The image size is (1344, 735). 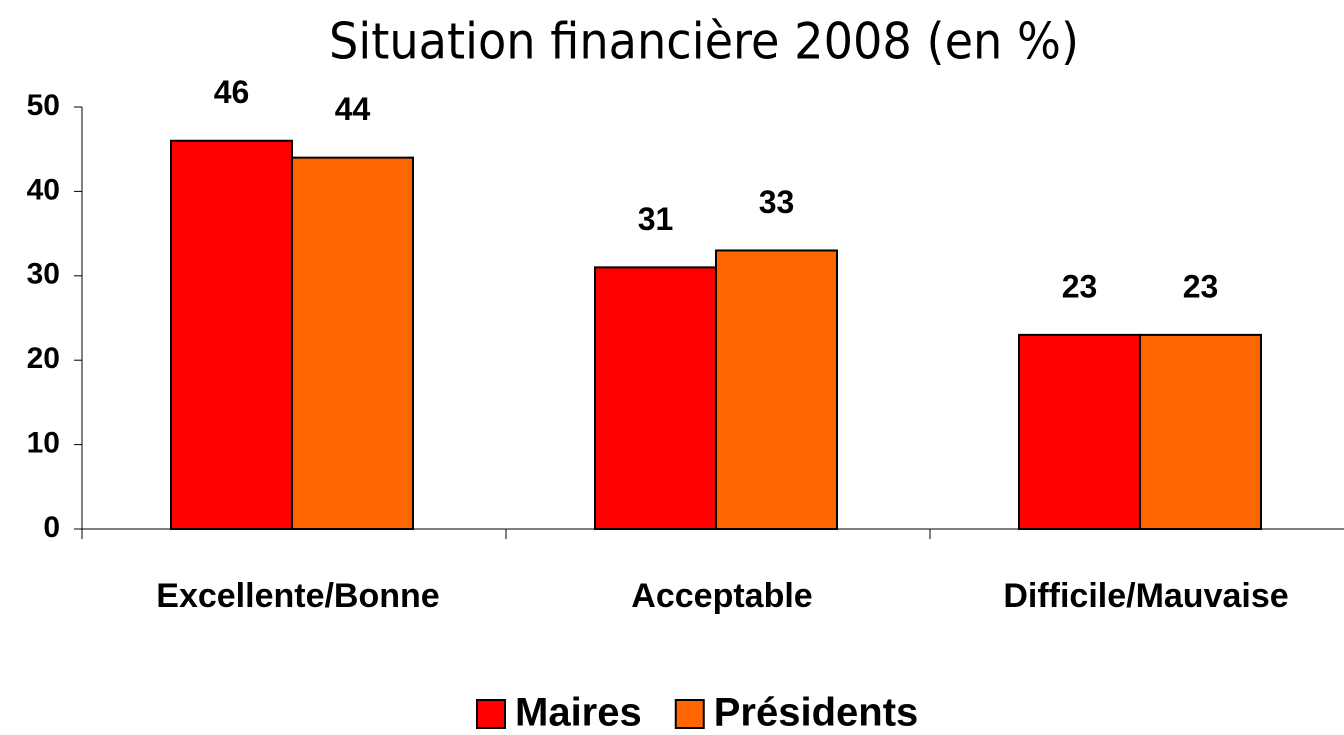 What do you see at coordinates (232, 92) in the screenshot?
I see `data-label: 46` at bounding box center [232, 92].